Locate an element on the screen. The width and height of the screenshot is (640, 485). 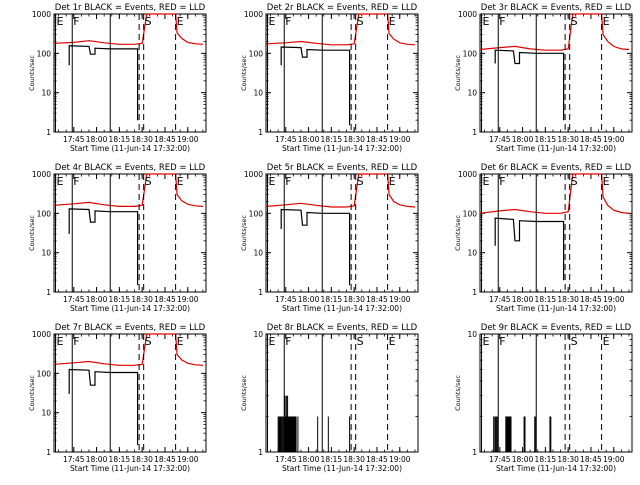
panel-title: Det 2r BLACK = Events, RED = LLD is located at coordinates (342, 8).